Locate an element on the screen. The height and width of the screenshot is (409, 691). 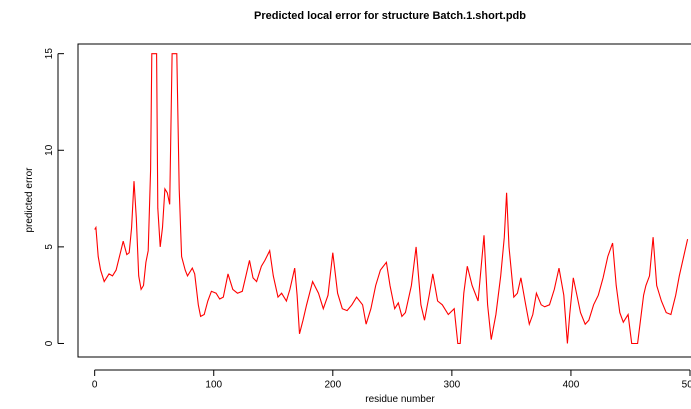
x-tick-label: 500 is located at coordinates (686, 384).